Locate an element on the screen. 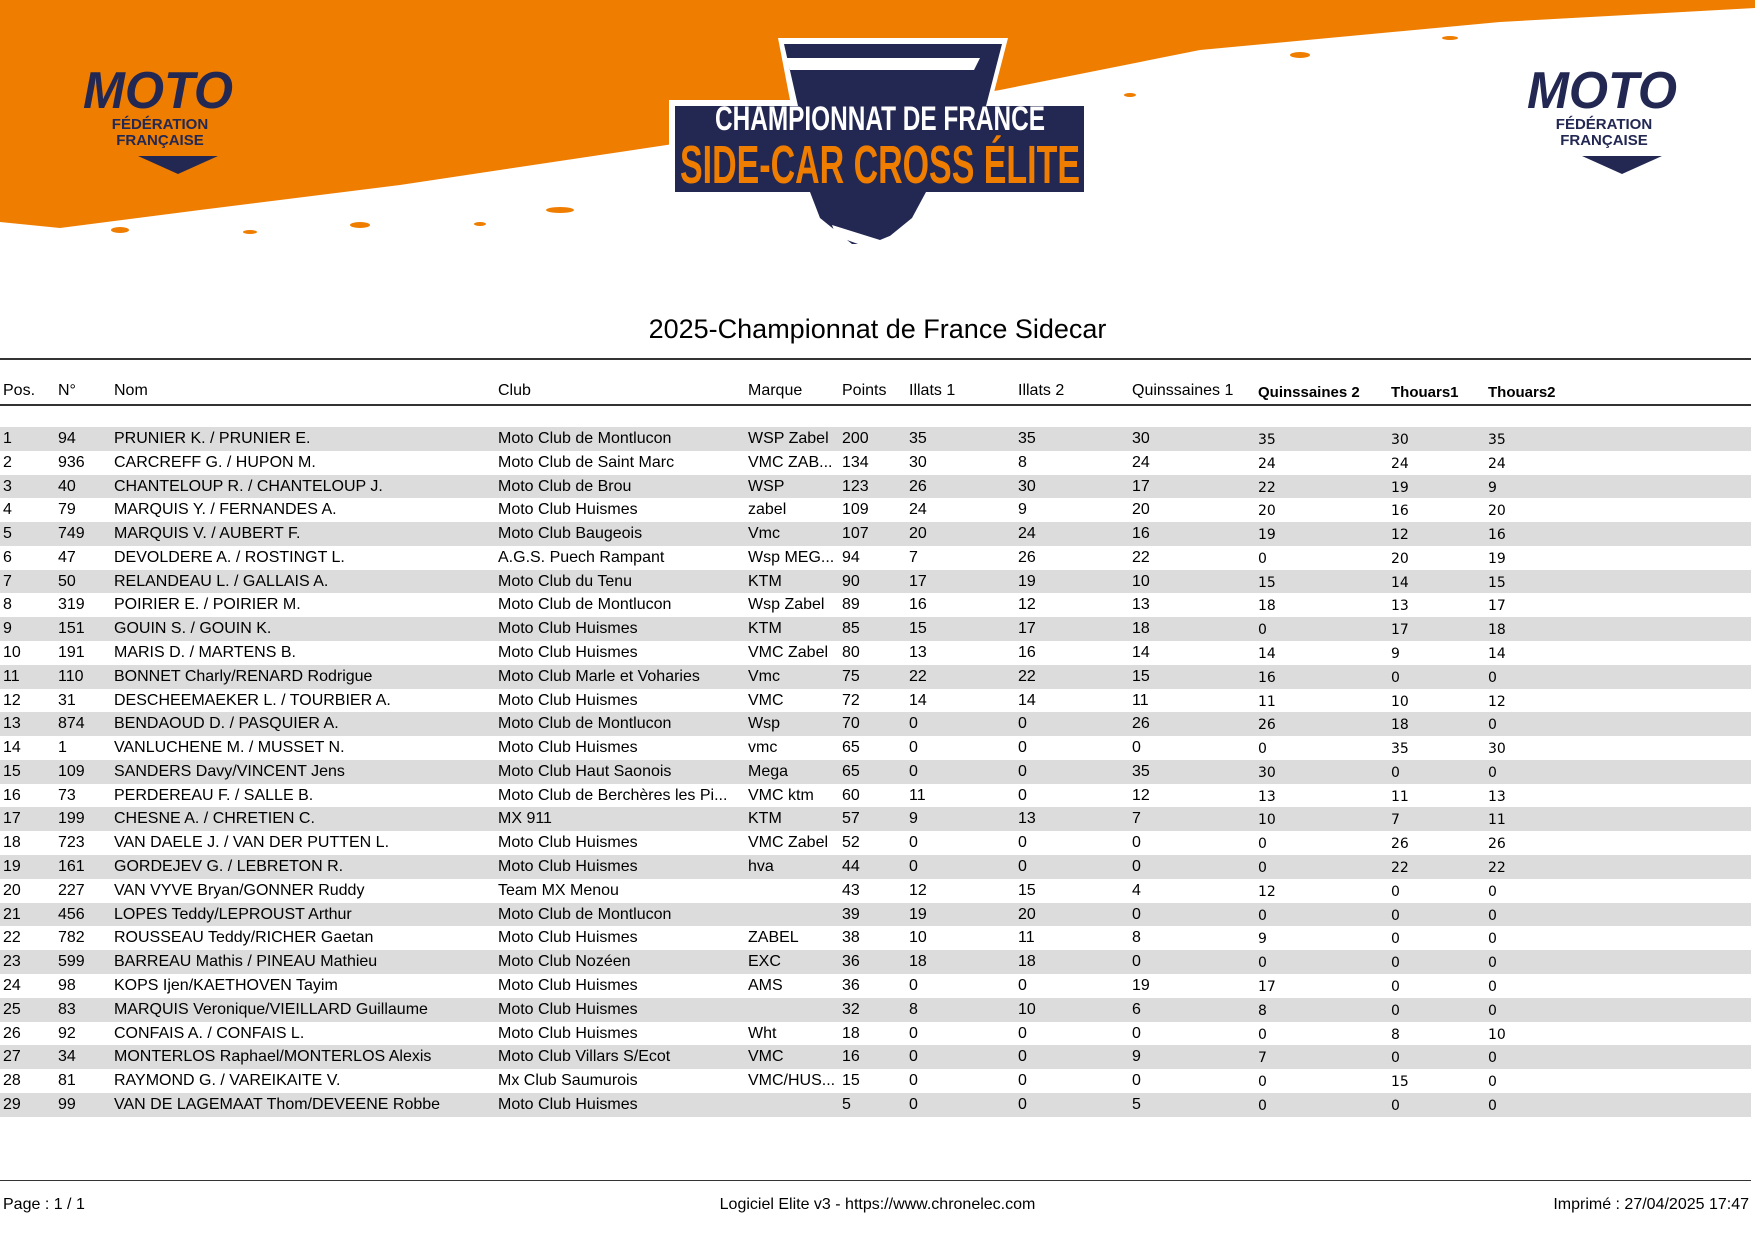 The width and height of the screenshot is (1755, 1241). cell-number: 98 is located at coordinates (67, 985).